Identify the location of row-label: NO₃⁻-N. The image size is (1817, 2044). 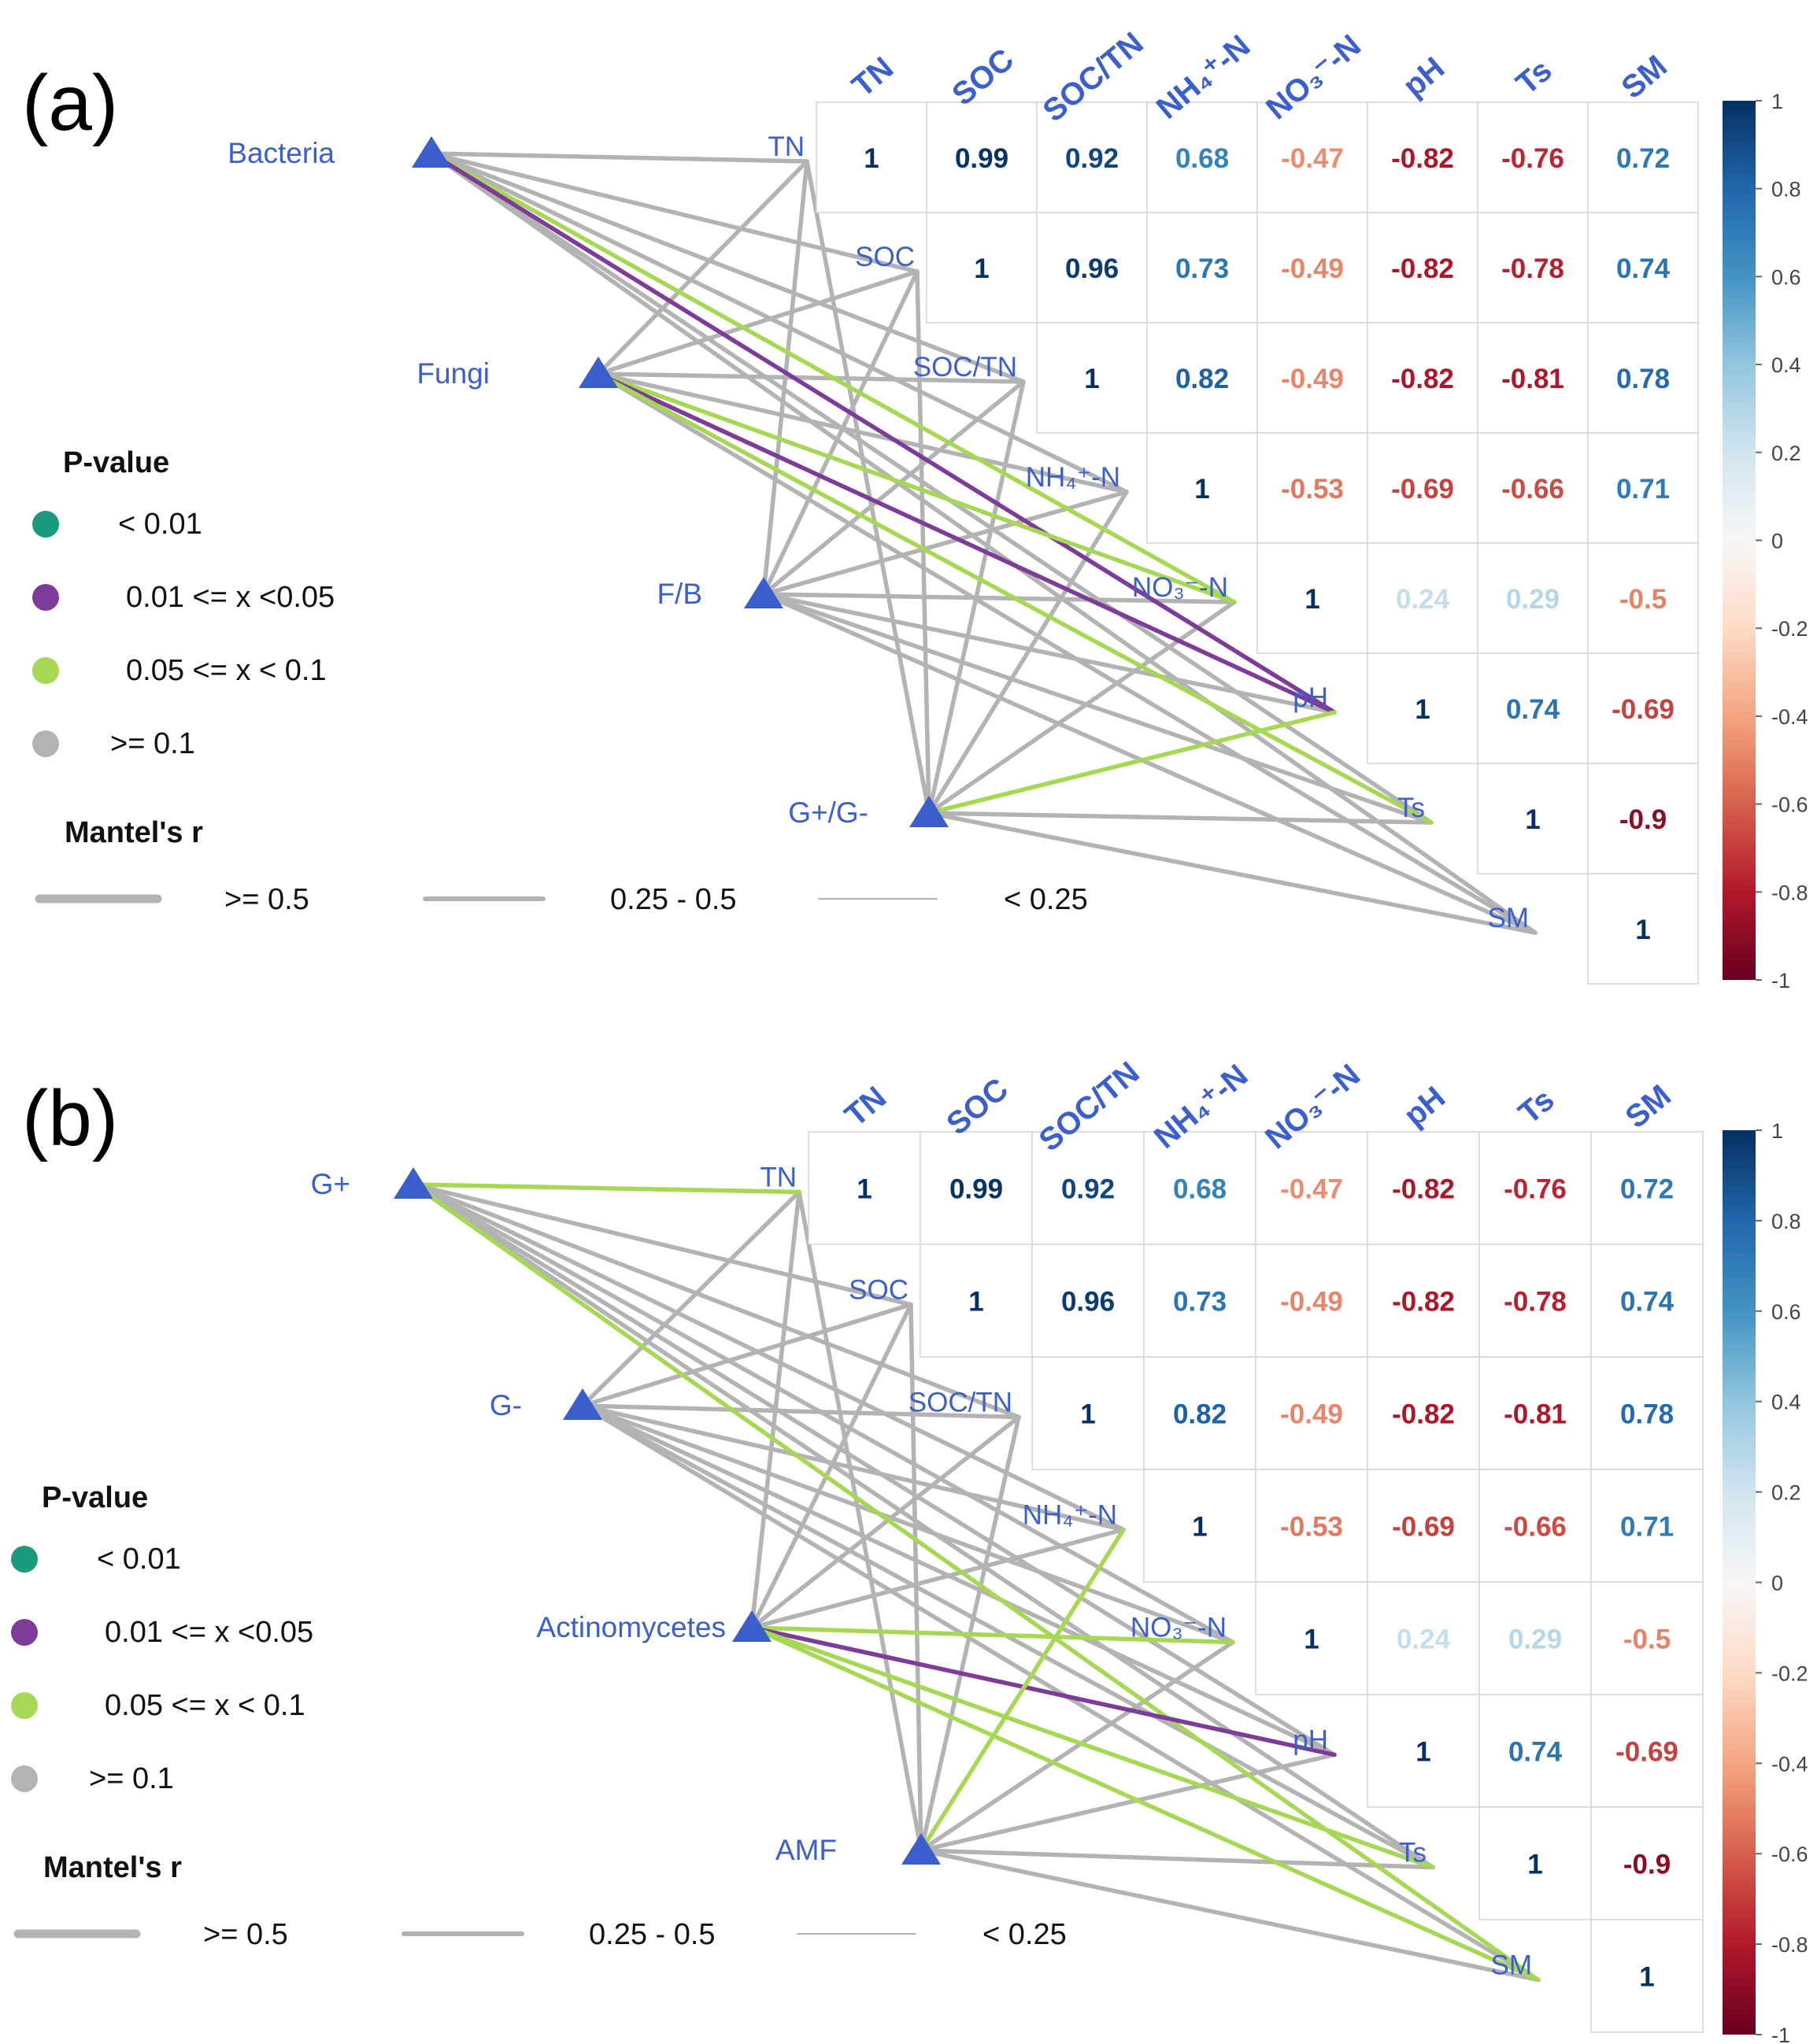
(1179, 1628).